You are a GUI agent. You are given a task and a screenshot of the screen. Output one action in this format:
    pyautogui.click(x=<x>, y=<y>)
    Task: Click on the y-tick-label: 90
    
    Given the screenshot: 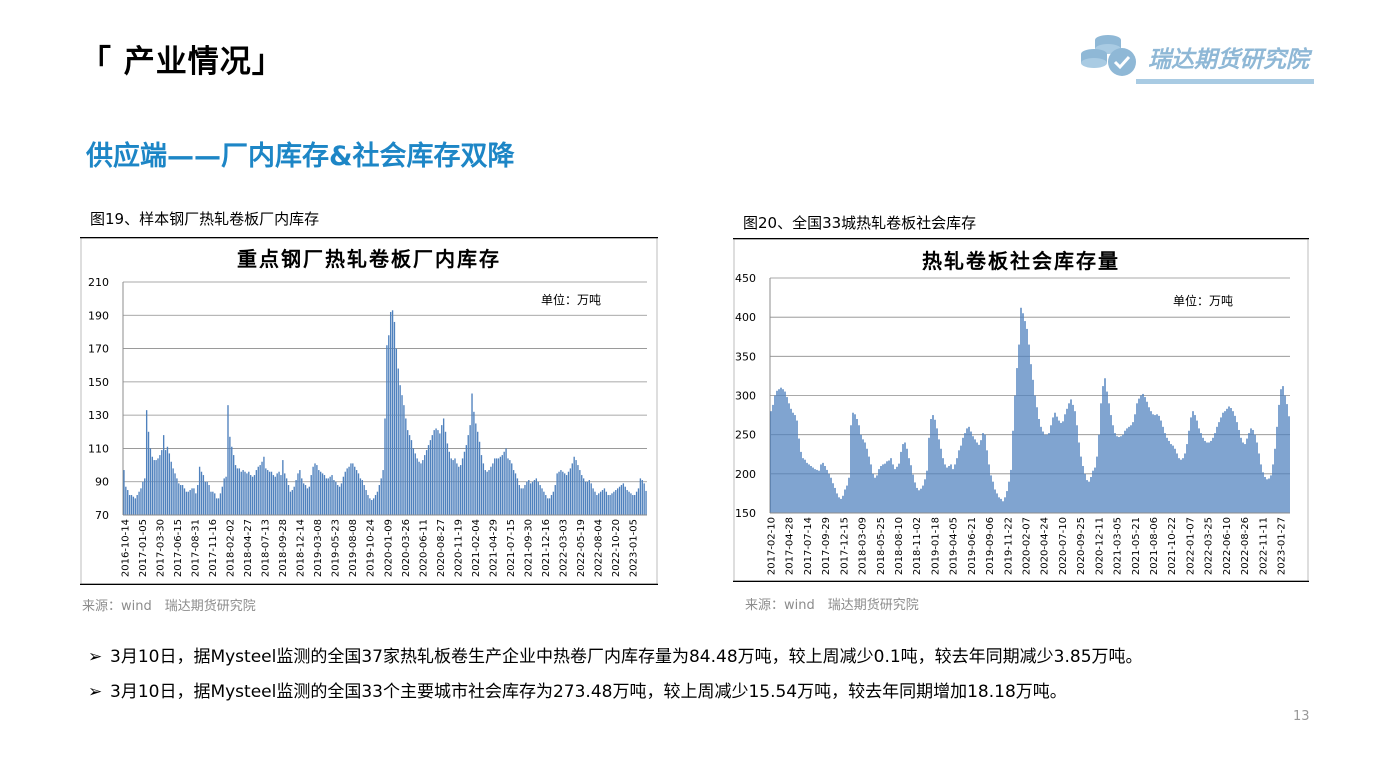 What is the action you would take?
    pyautogui.click(x=102, y=482)
    